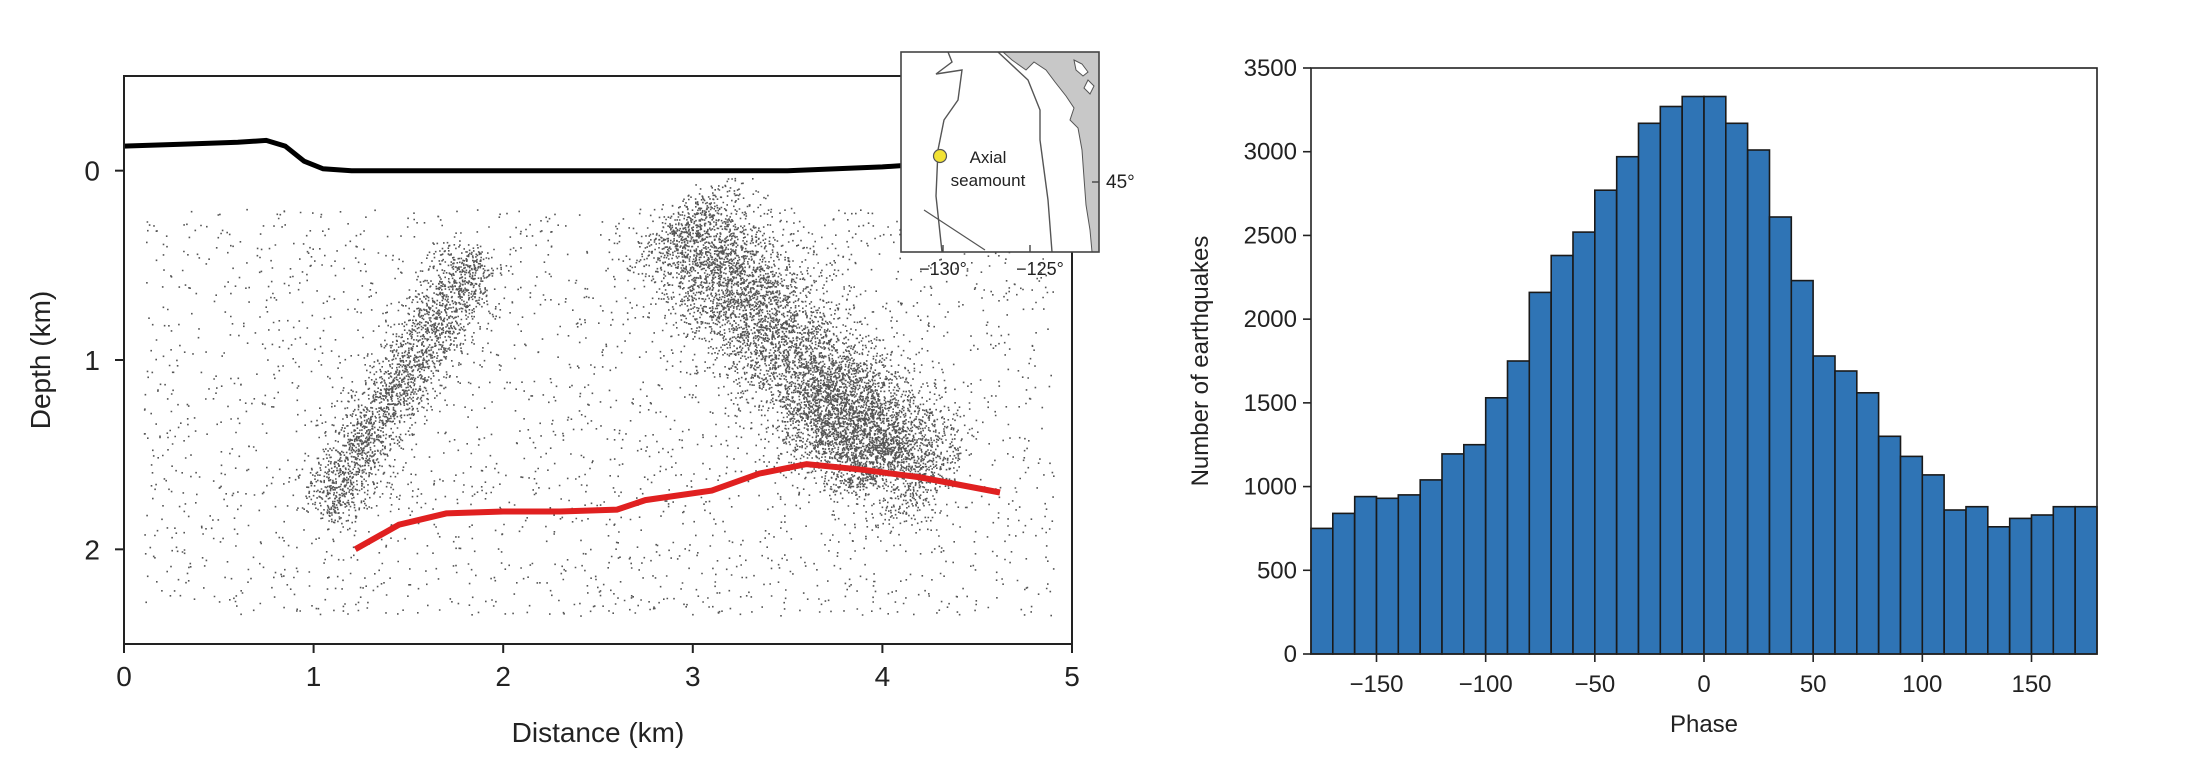 Image resolution: width=2192 pixels, height=768 pixels. What do you see at coordinates (1277, 361) in the screenshot?
I see `y-axis-ticks: 0 500 1000 1500 2000 2500 3000 3500` at bounding box center [1277, 361].